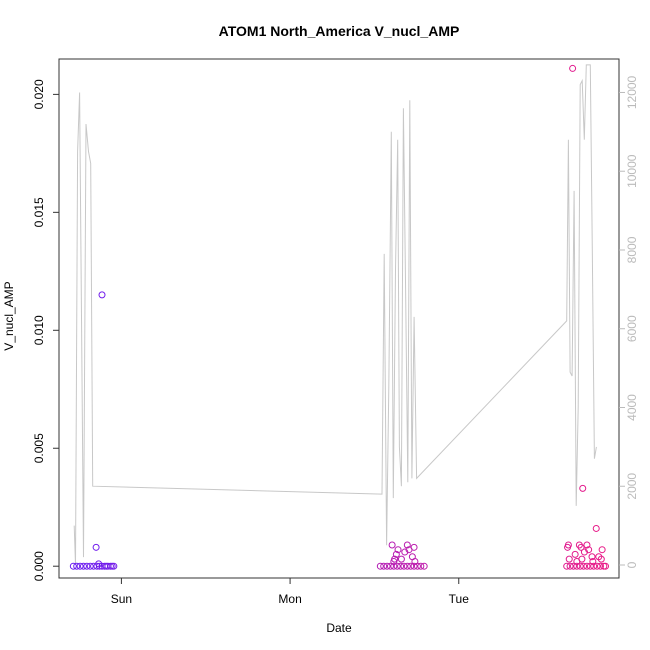 Image resolution: width=650 pixels, height=650 pixels. What do you see at coordinates (9, 315) in the screenshot?
I see `y-axis-label: V_nucl_AMP` at bounding box center [9, 315].